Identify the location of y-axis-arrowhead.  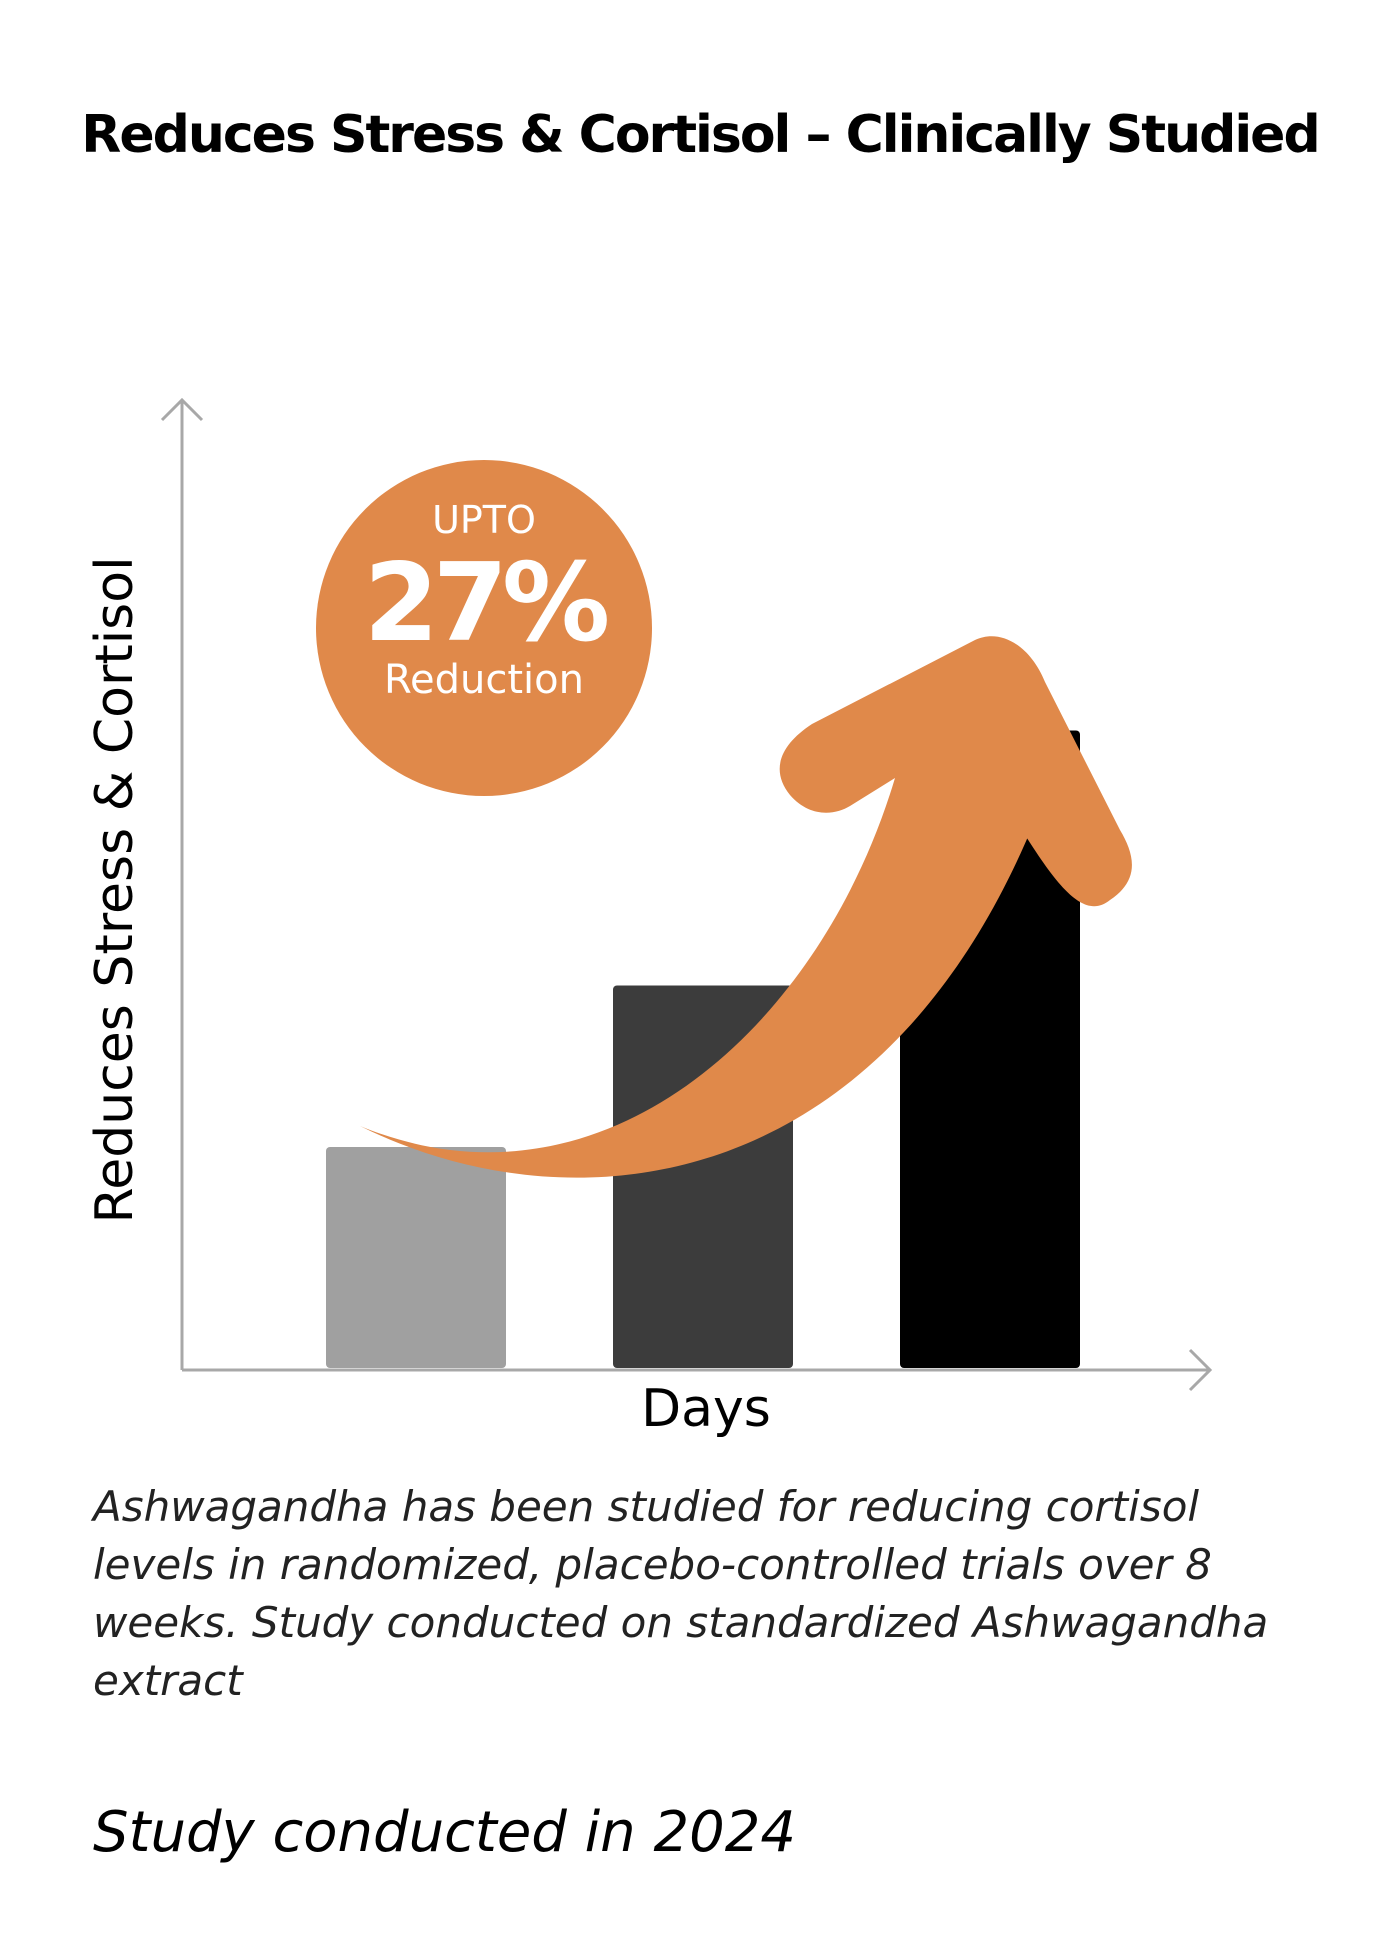
(182, 409).